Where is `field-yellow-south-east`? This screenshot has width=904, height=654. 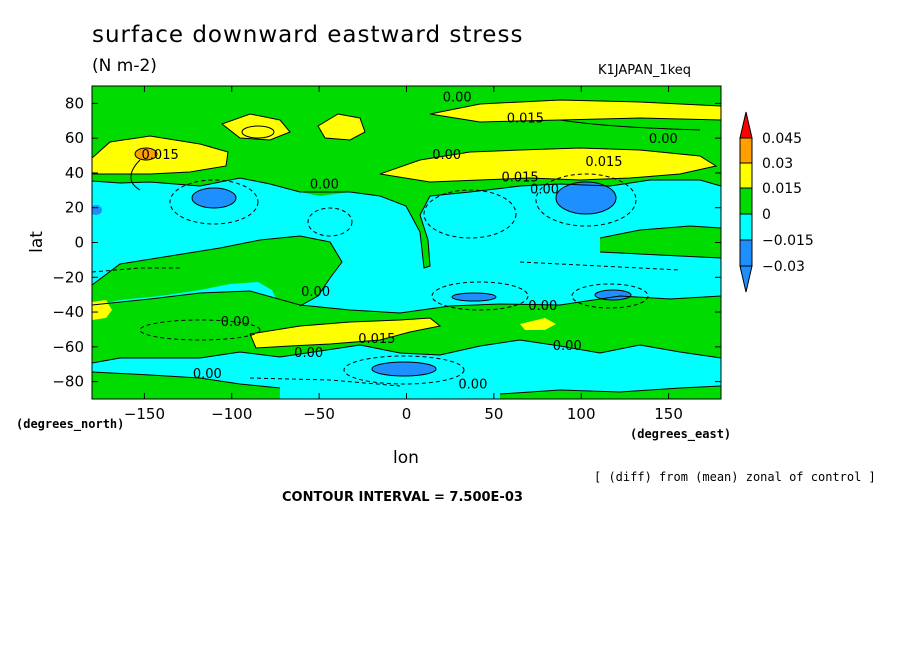 field-yellow-south-east is located at coordinates (538, 324).